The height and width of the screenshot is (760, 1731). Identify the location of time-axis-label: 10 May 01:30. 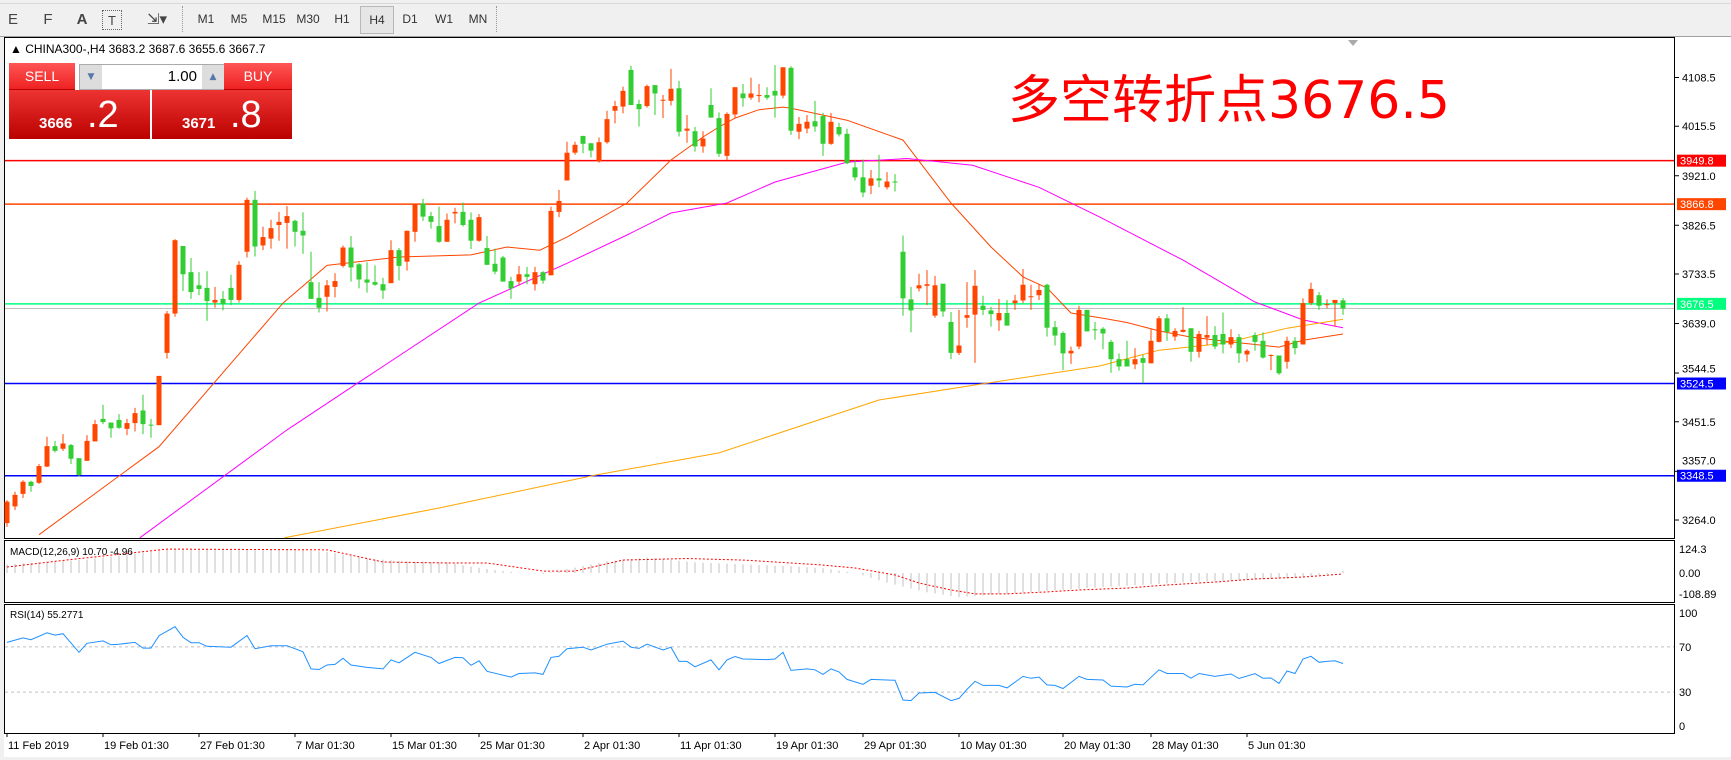
(993, 746).